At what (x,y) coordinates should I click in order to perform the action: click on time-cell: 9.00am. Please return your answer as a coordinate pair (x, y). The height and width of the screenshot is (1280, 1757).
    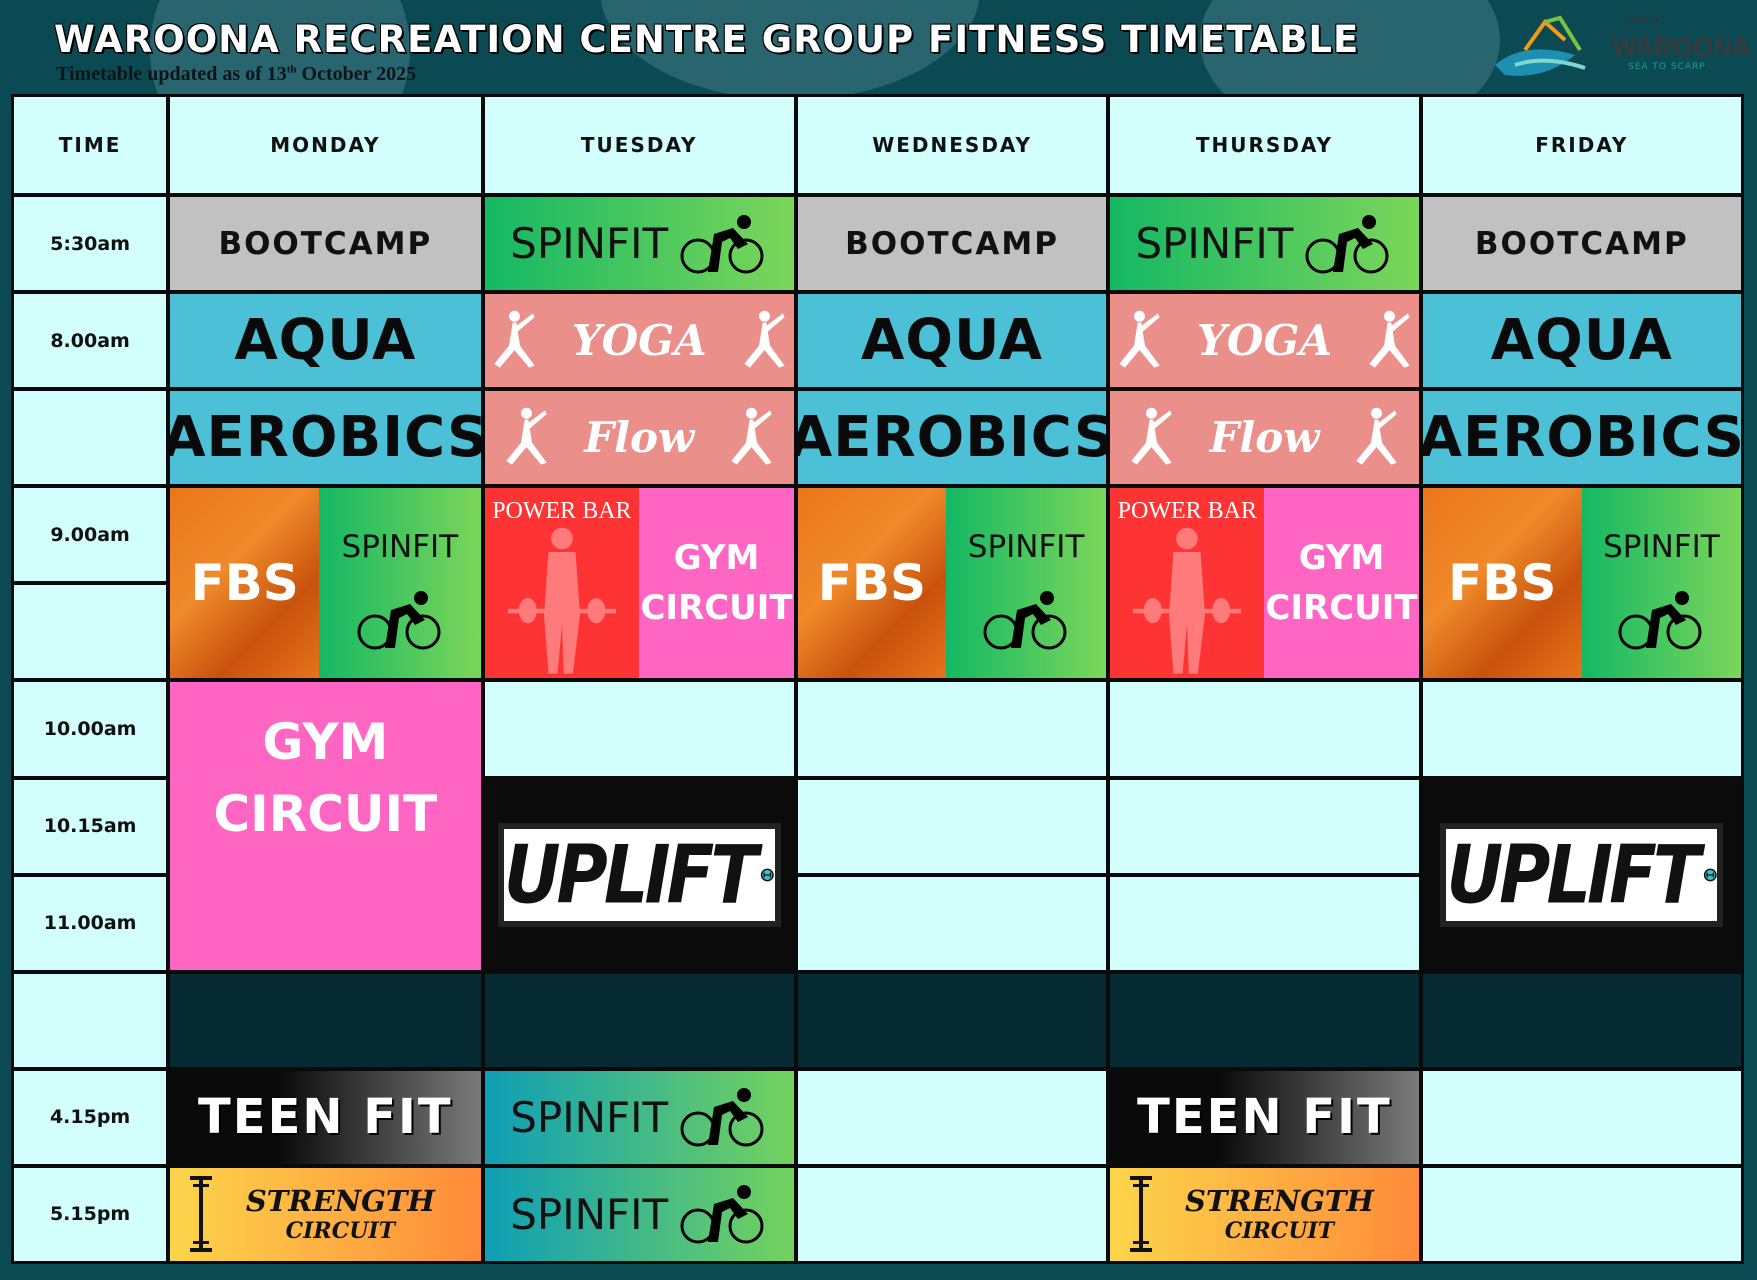
    Looking at the image, I should click on (90, 535).